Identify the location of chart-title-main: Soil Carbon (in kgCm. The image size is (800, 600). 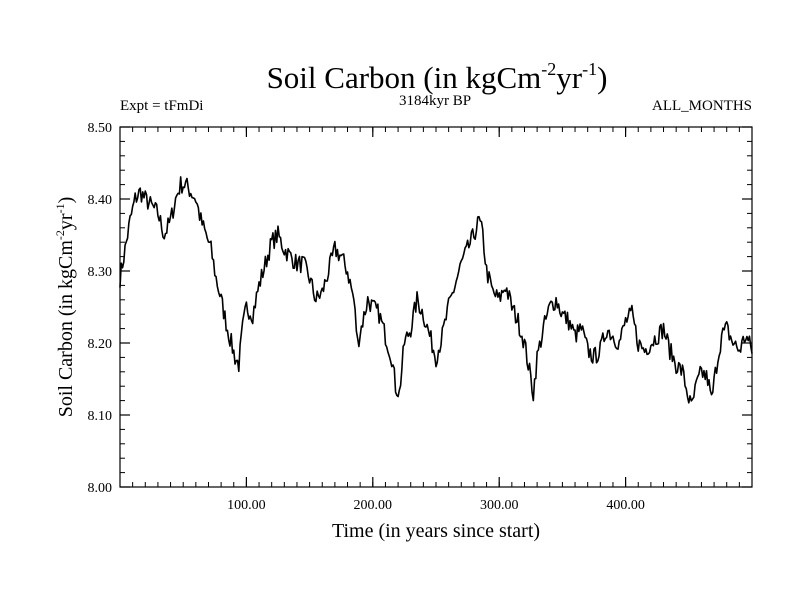
(404, 77).